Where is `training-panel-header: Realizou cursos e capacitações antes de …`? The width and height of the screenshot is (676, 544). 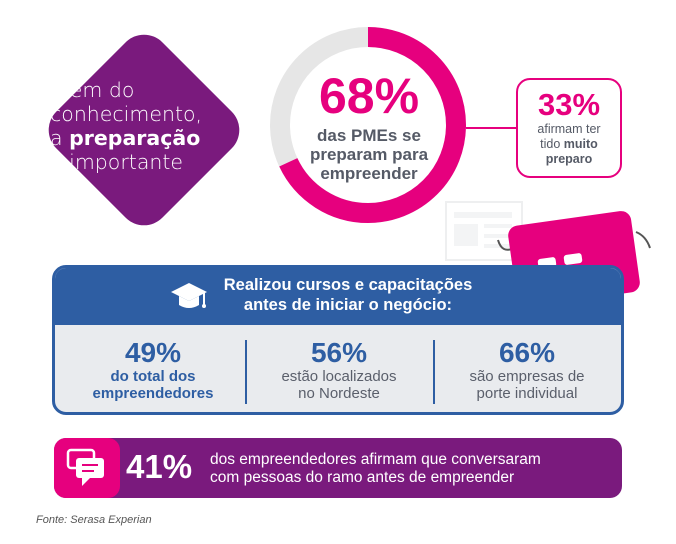
training-panel-header: Realizou cursos e capacitações antes de … is located at coordinates (338, 296).